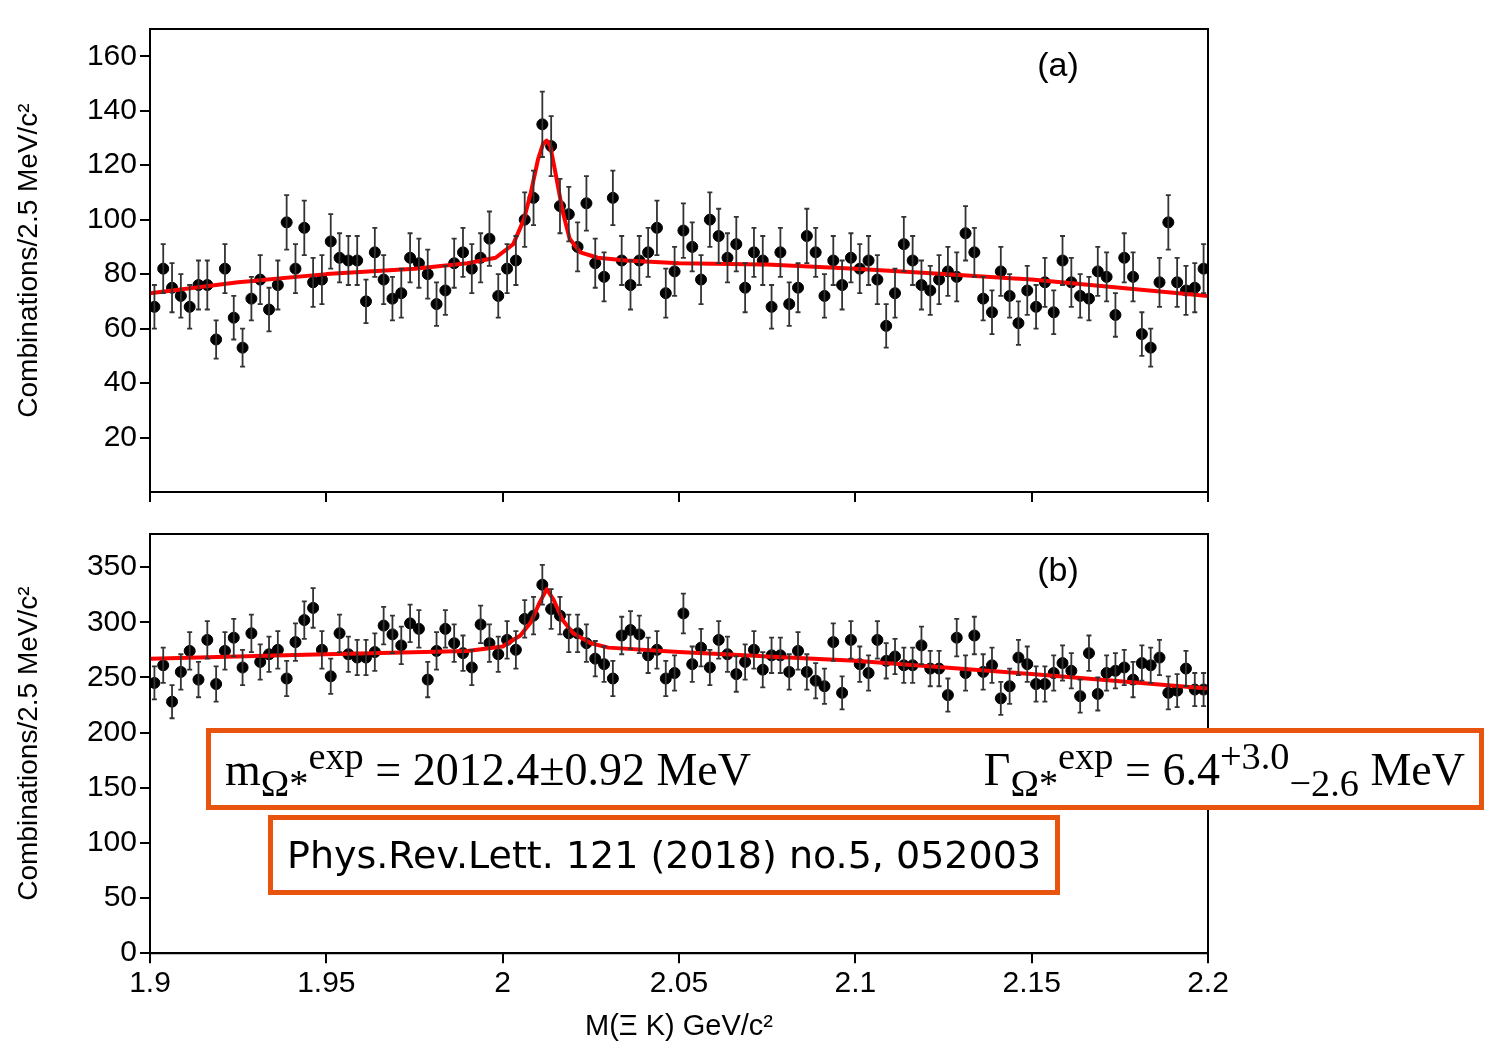 The height and width of the screenshot is (1063, 1501). I want to click on y-tick-label: 140, so click(111, 108).